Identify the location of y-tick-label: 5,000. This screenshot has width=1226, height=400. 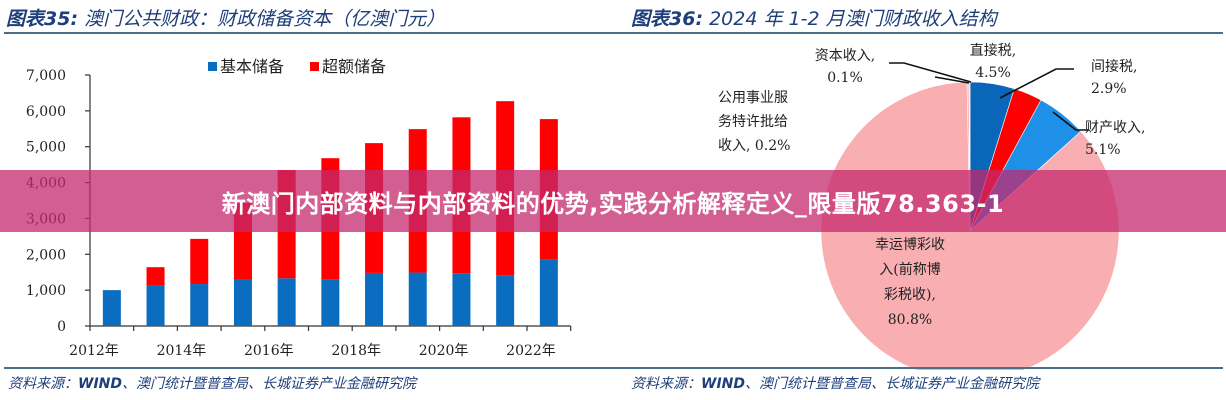
(46, 148).